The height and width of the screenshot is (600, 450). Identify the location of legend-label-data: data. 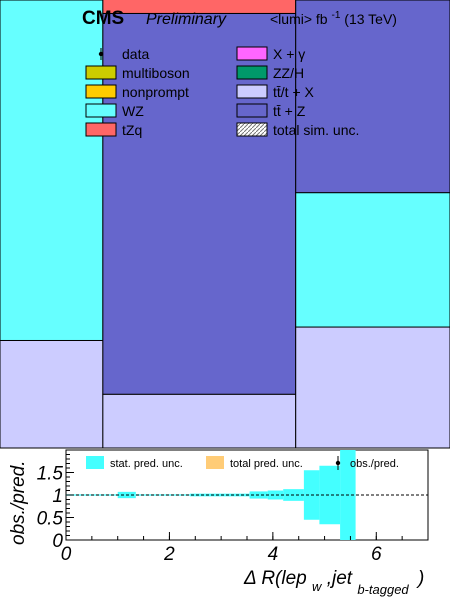
(135, 54).